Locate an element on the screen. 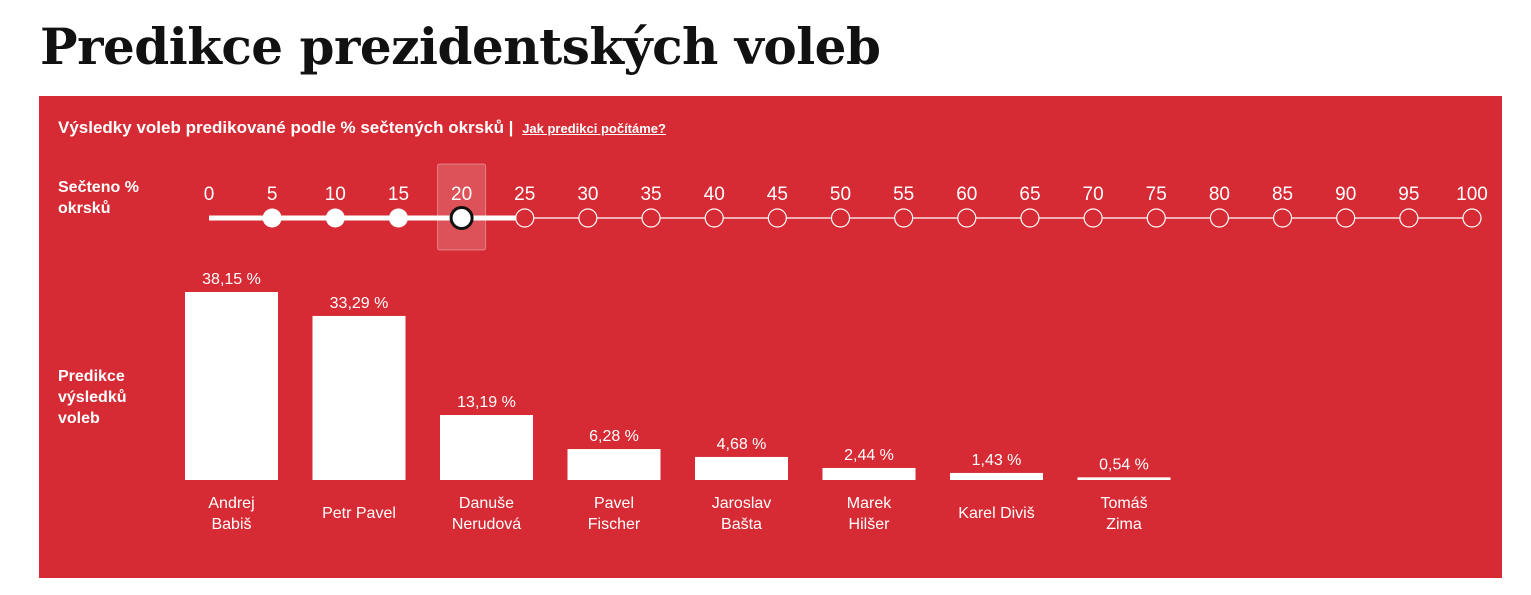 The height and width of the screenshot is (595, 1531). chart-label-line2: výsledků is located at coordinates (92, 397).